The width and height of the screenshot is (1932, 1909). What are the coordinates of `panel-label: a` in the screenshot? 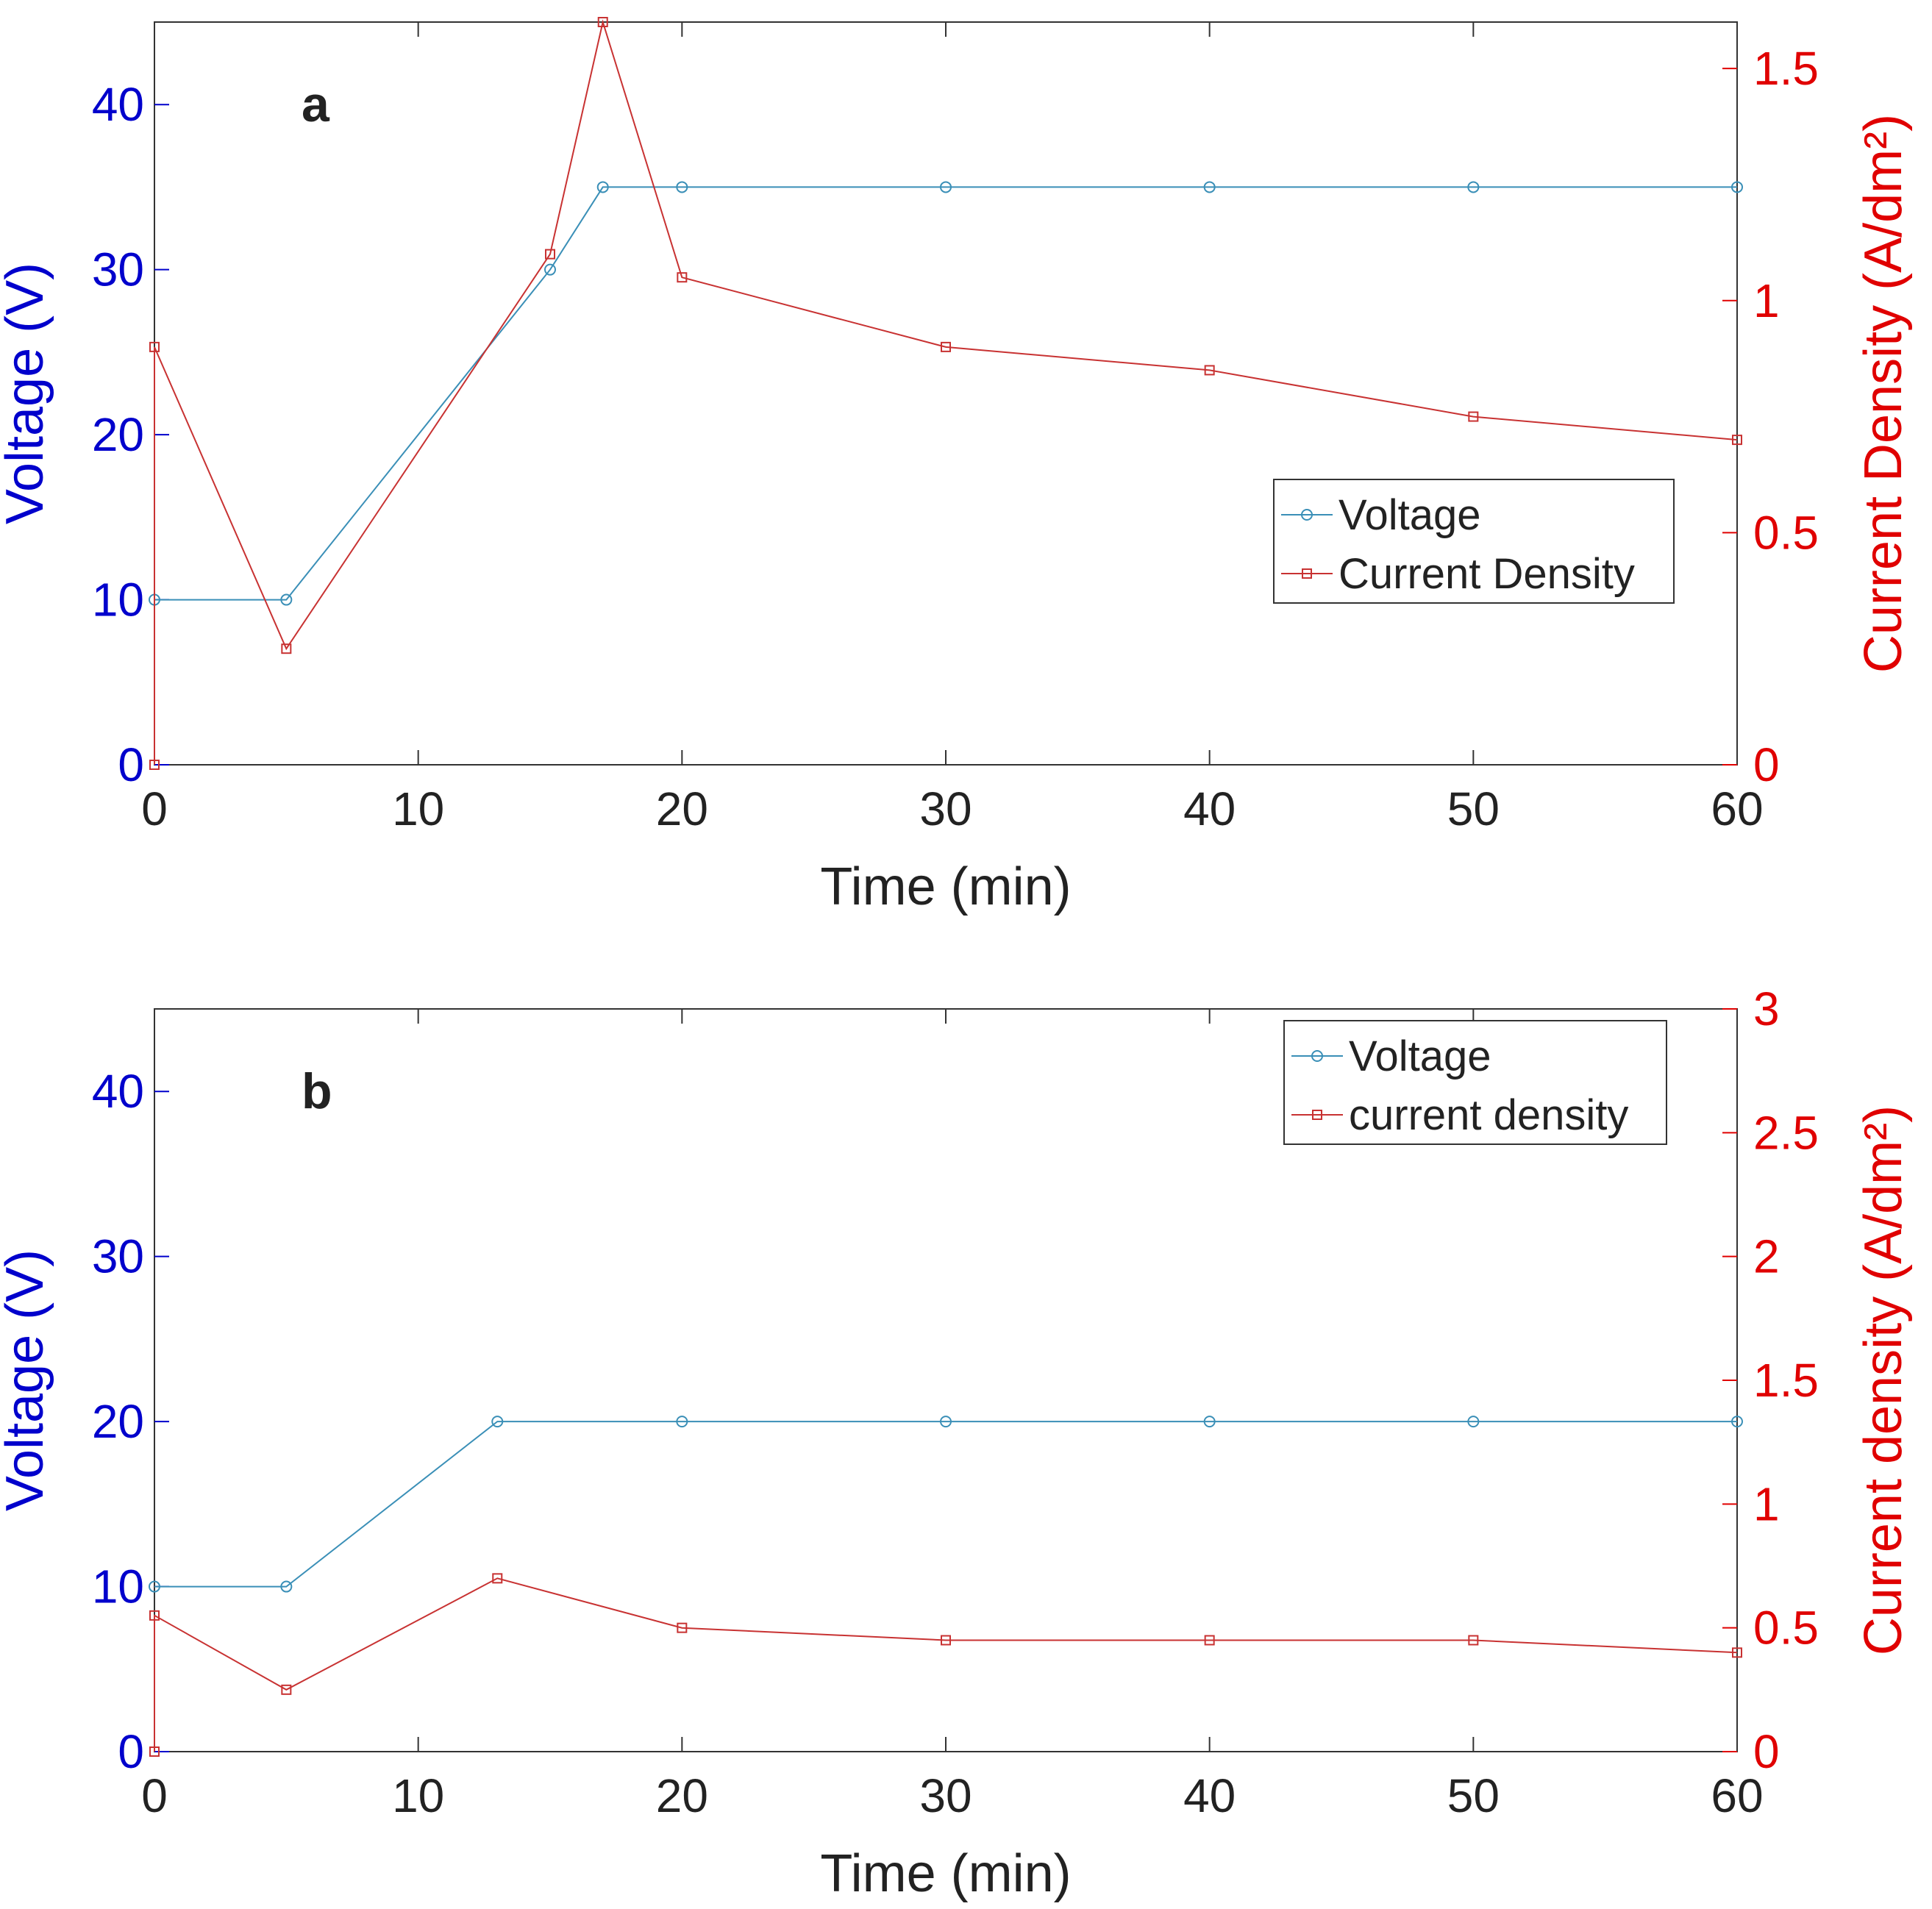 It's located at (316, 104).